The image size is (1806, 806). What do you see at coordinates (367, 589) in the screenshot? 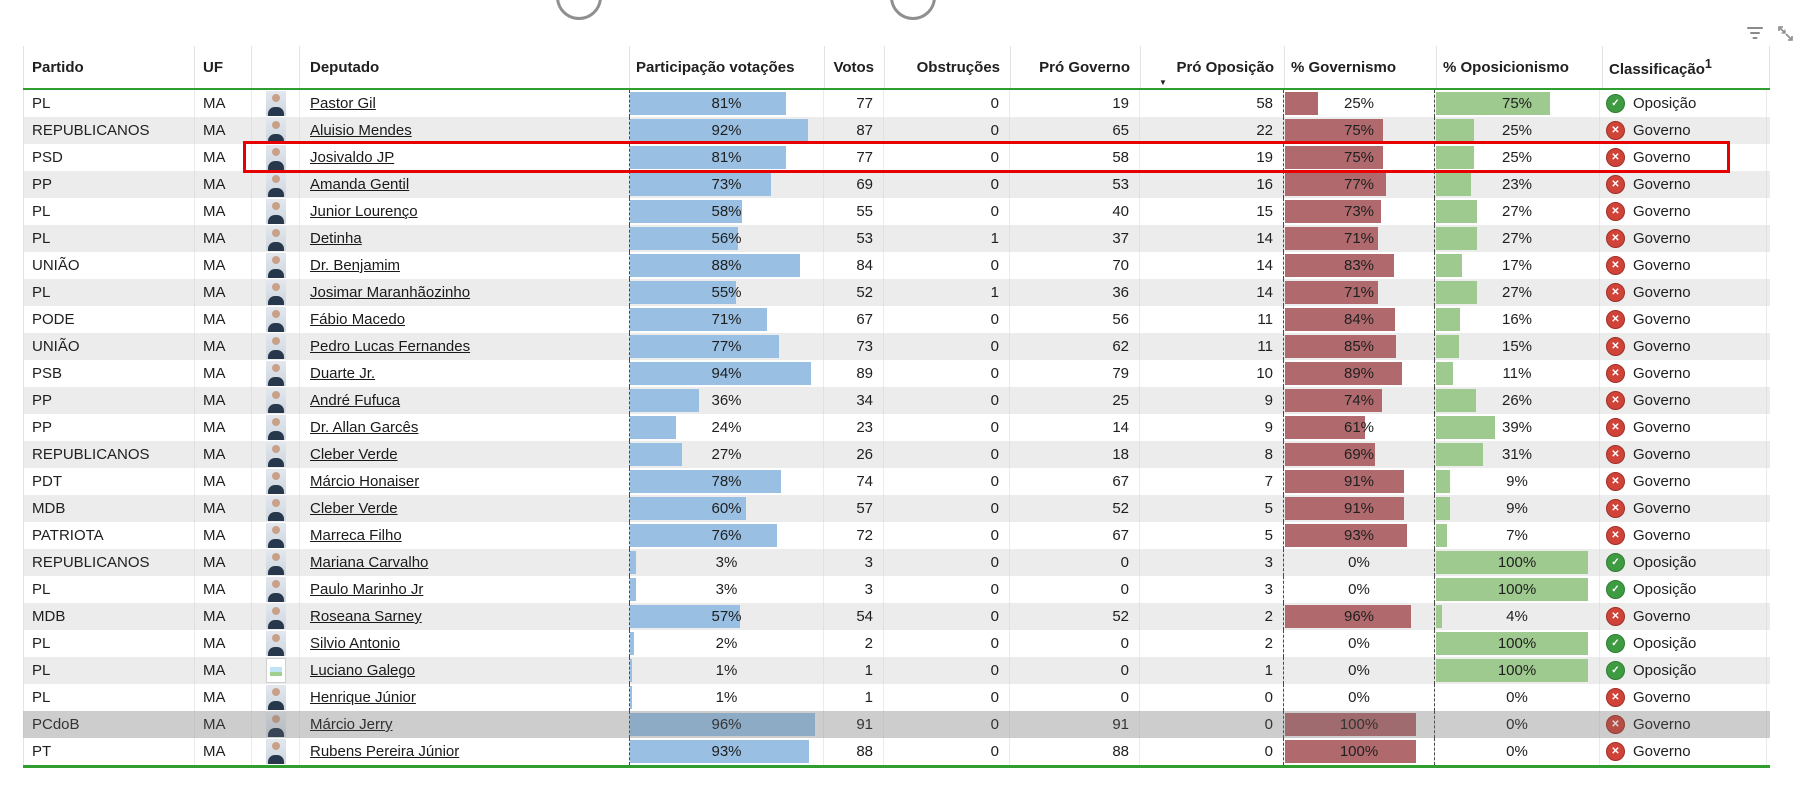
I see `deputy-link: Paulo Marinho Jr` at bounding box center [367, 589].